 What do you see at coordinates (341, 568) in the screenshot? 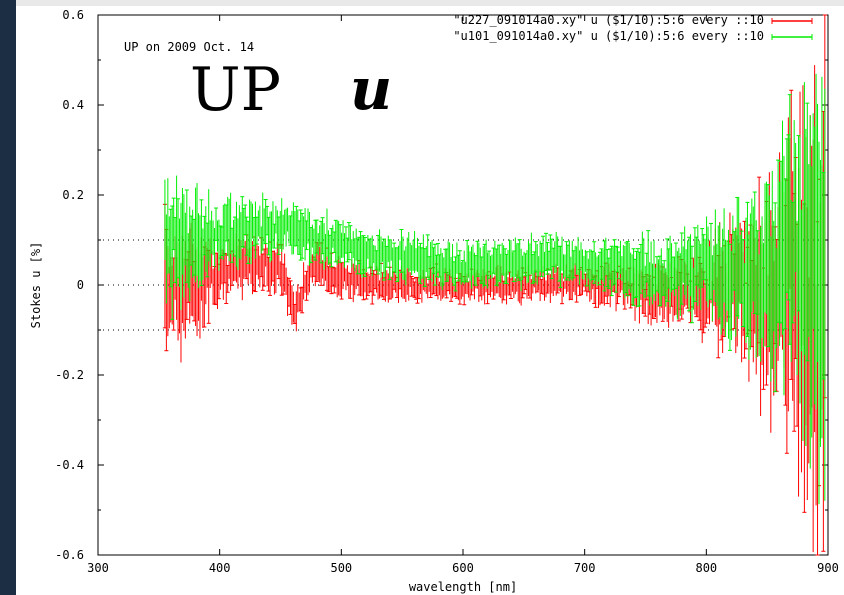
I see `x-tick-label: 500` at bounding box center [341, 568].